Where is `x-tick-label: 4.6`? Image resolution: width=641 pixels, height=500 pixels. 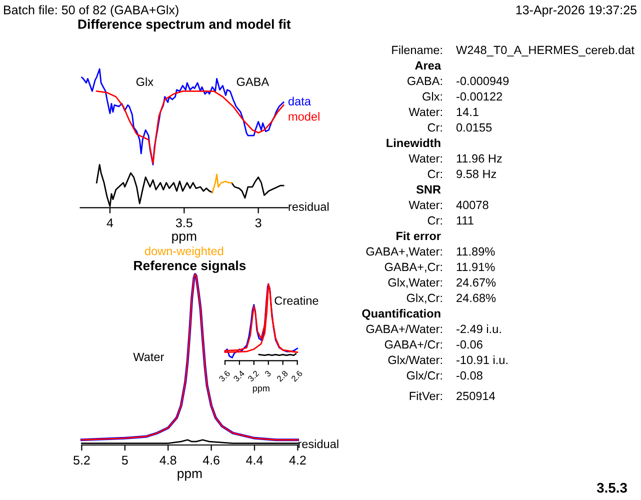
x-tick-label: 4.6 is located at coordinates (211, 460).